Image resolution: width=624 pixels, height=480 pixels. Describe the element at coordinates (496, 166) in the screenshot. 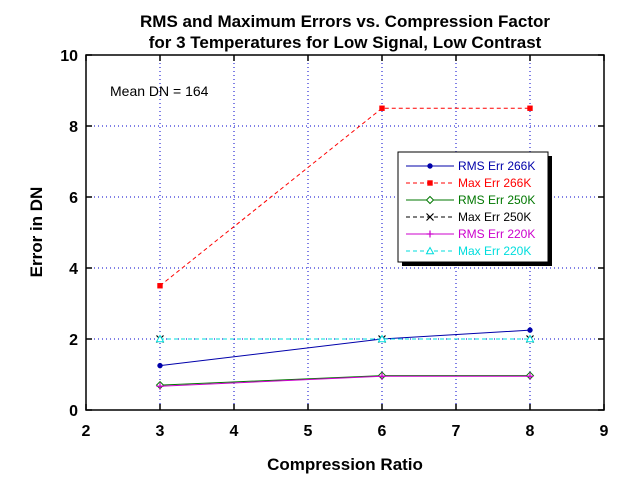

I see `legend-entry-0: RMS Err 266K` at that location.